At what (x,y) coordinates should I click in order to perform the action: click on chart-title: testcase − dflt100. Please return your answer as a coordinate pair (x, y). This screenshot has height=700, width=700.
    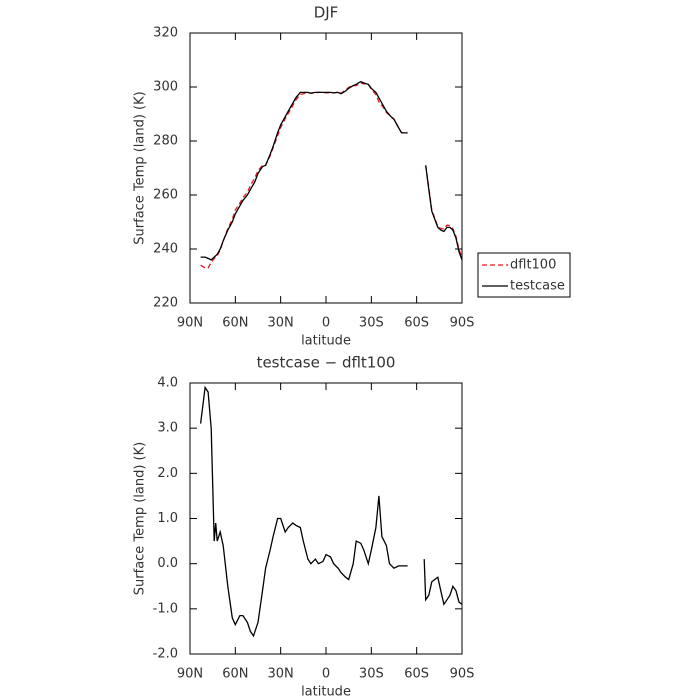
    Looking at the image, I should click on (326, 363).